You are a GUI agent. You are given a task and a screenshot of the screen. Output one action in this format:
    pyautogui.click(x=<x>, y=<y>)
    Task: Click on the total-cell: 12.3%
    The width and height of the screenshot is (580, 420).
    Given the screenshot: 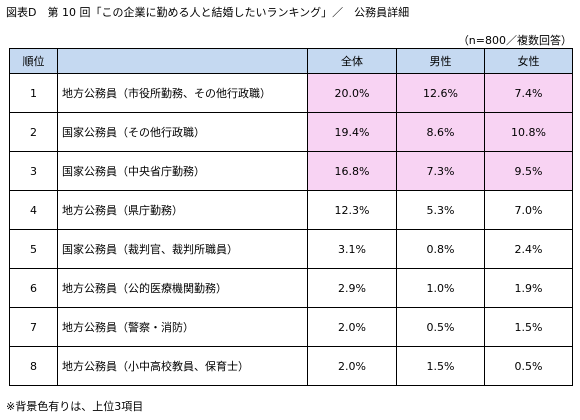 What is the action you would take?
    pyautogui.click(x=352, y=210)
    